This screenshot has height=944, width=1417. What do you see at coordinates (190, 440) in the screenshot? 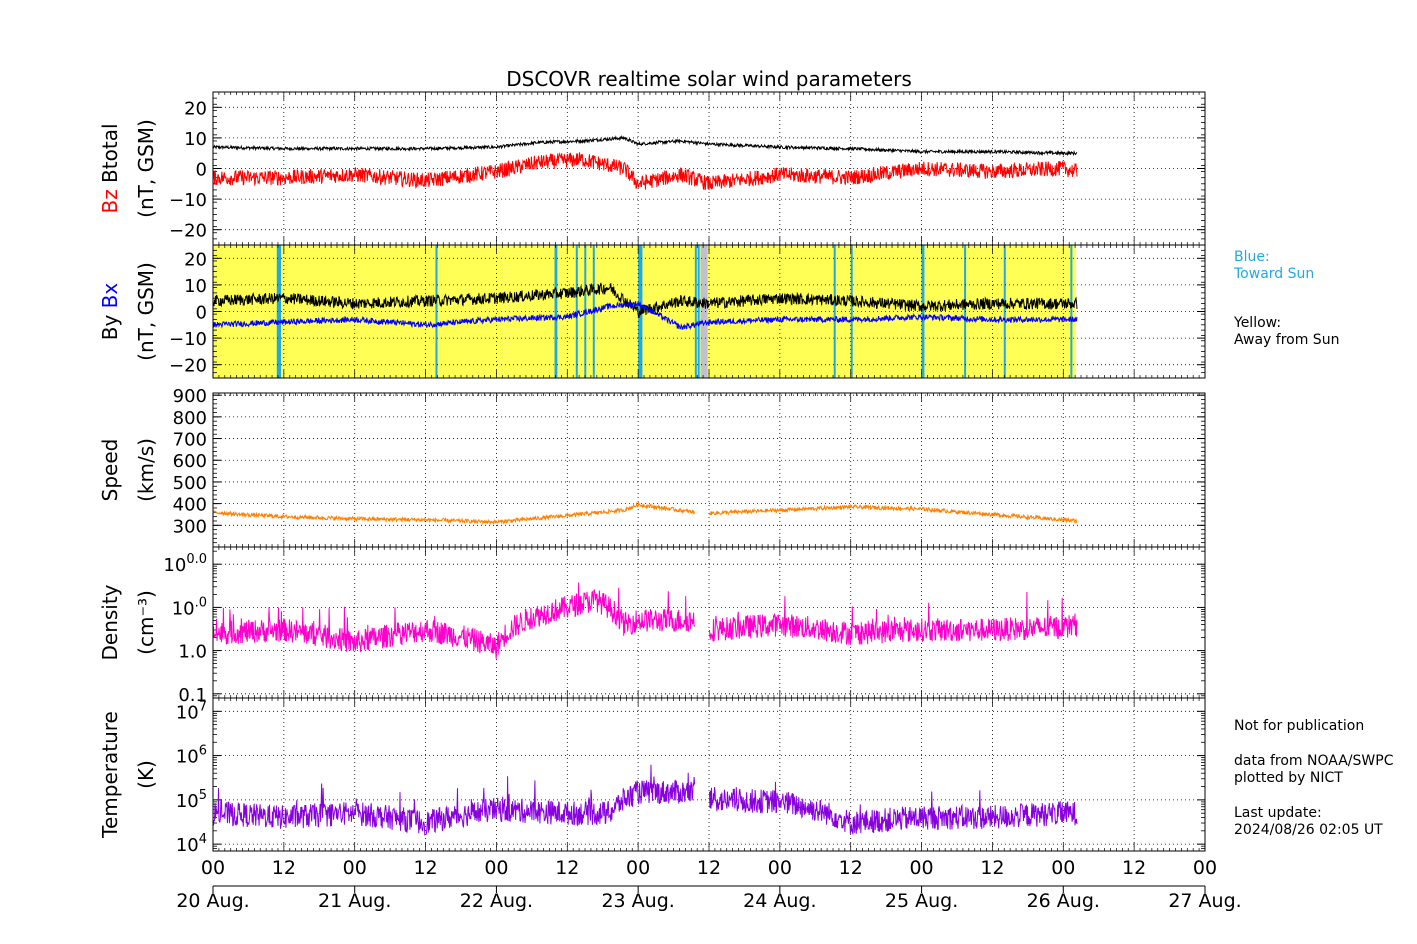
I see `y-tick-label: 700` at bounding box center [190, 440].